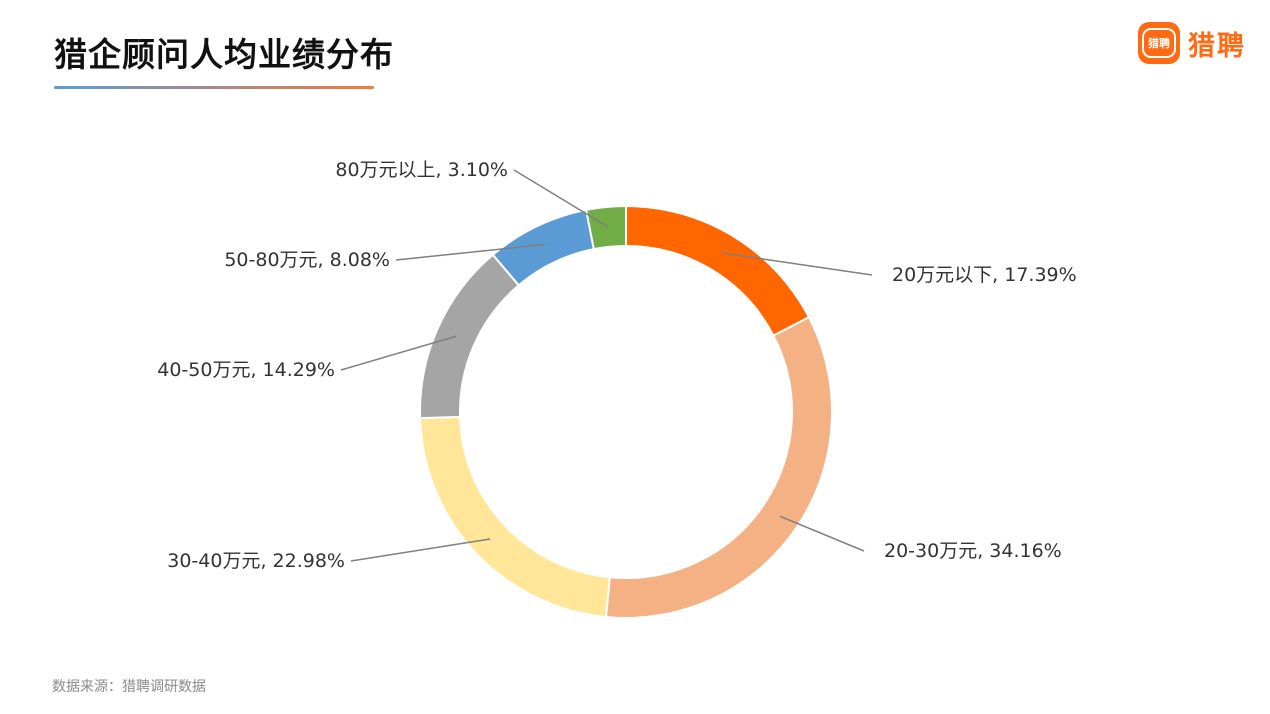  What do you see at coordinates (214, 87) in the screenshot?
I see `title-underline` at bounding box center [214, 87].